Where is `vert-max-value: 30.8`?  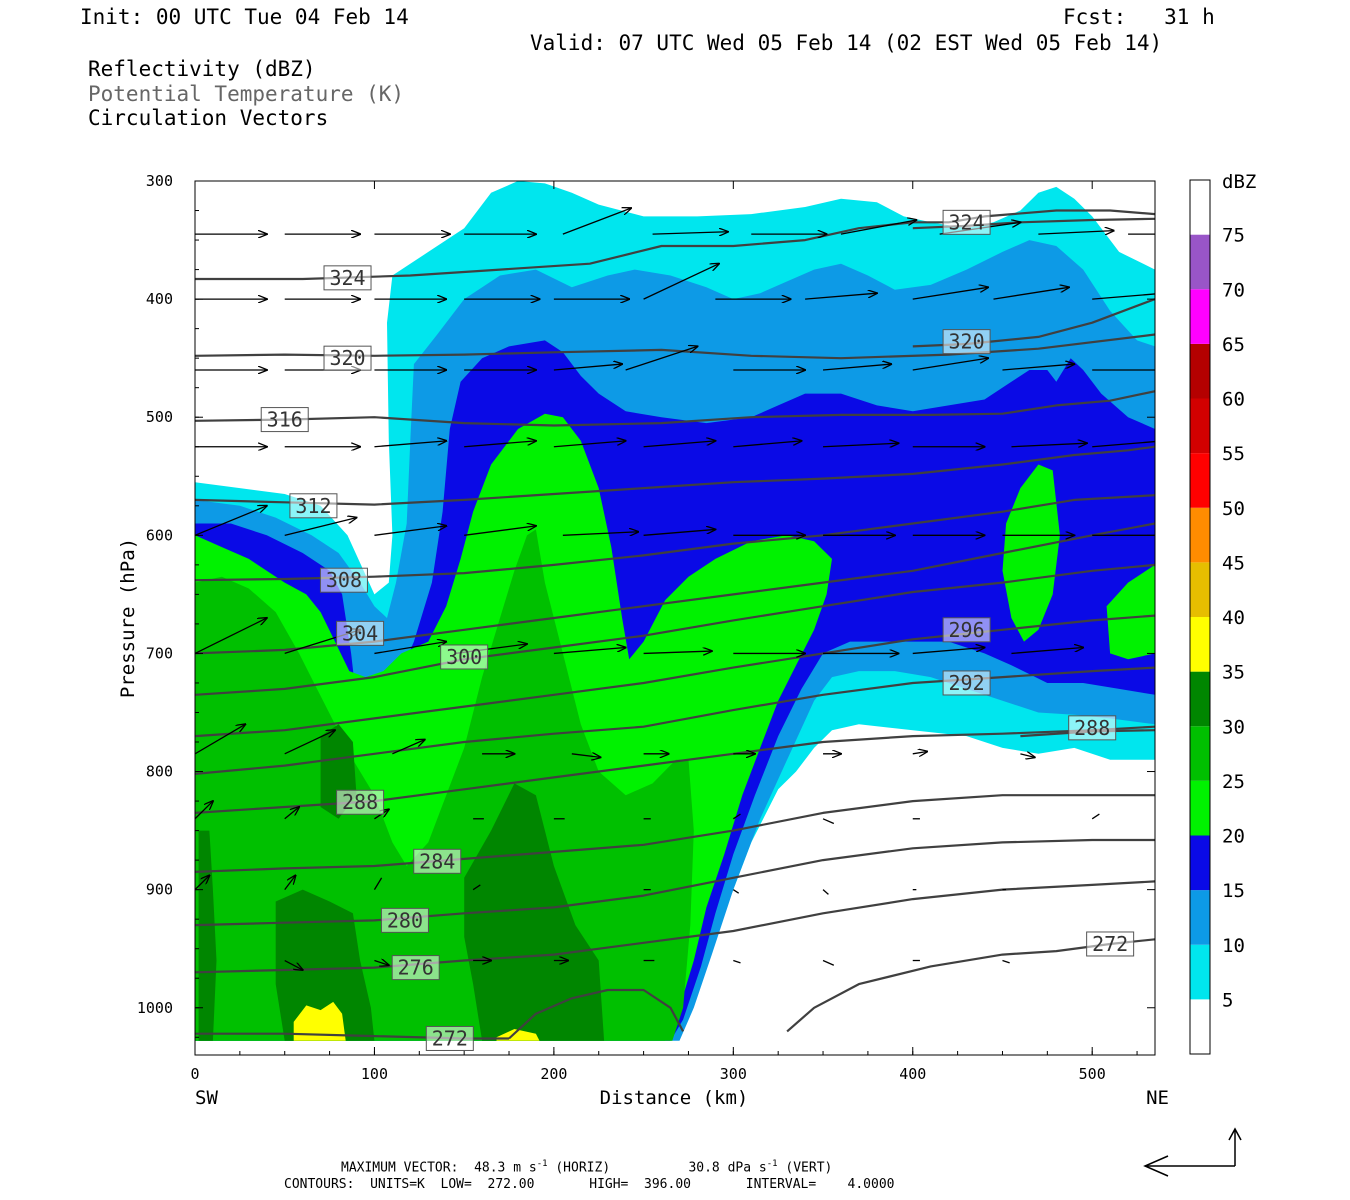
vert-max-value: 30.8 is located at coordinates (704, 1168).